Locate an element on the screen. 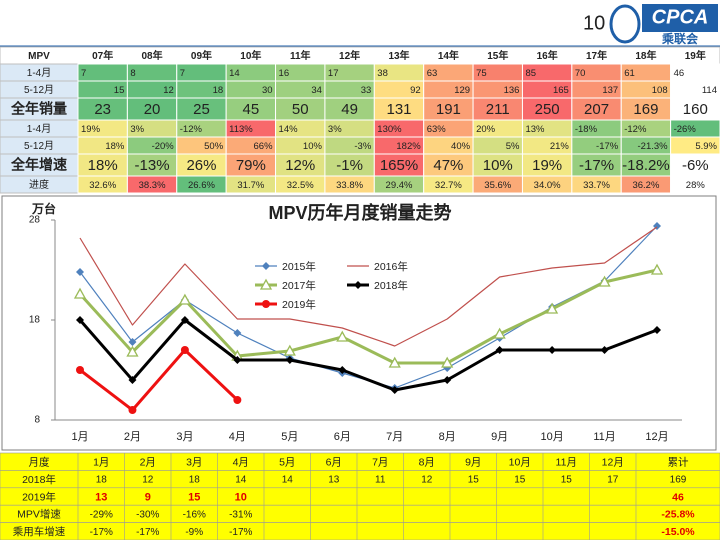 Image resolution: width=720 pixels, height=540 pixels. cell-value: -3% is located at coordinates (362, 146).